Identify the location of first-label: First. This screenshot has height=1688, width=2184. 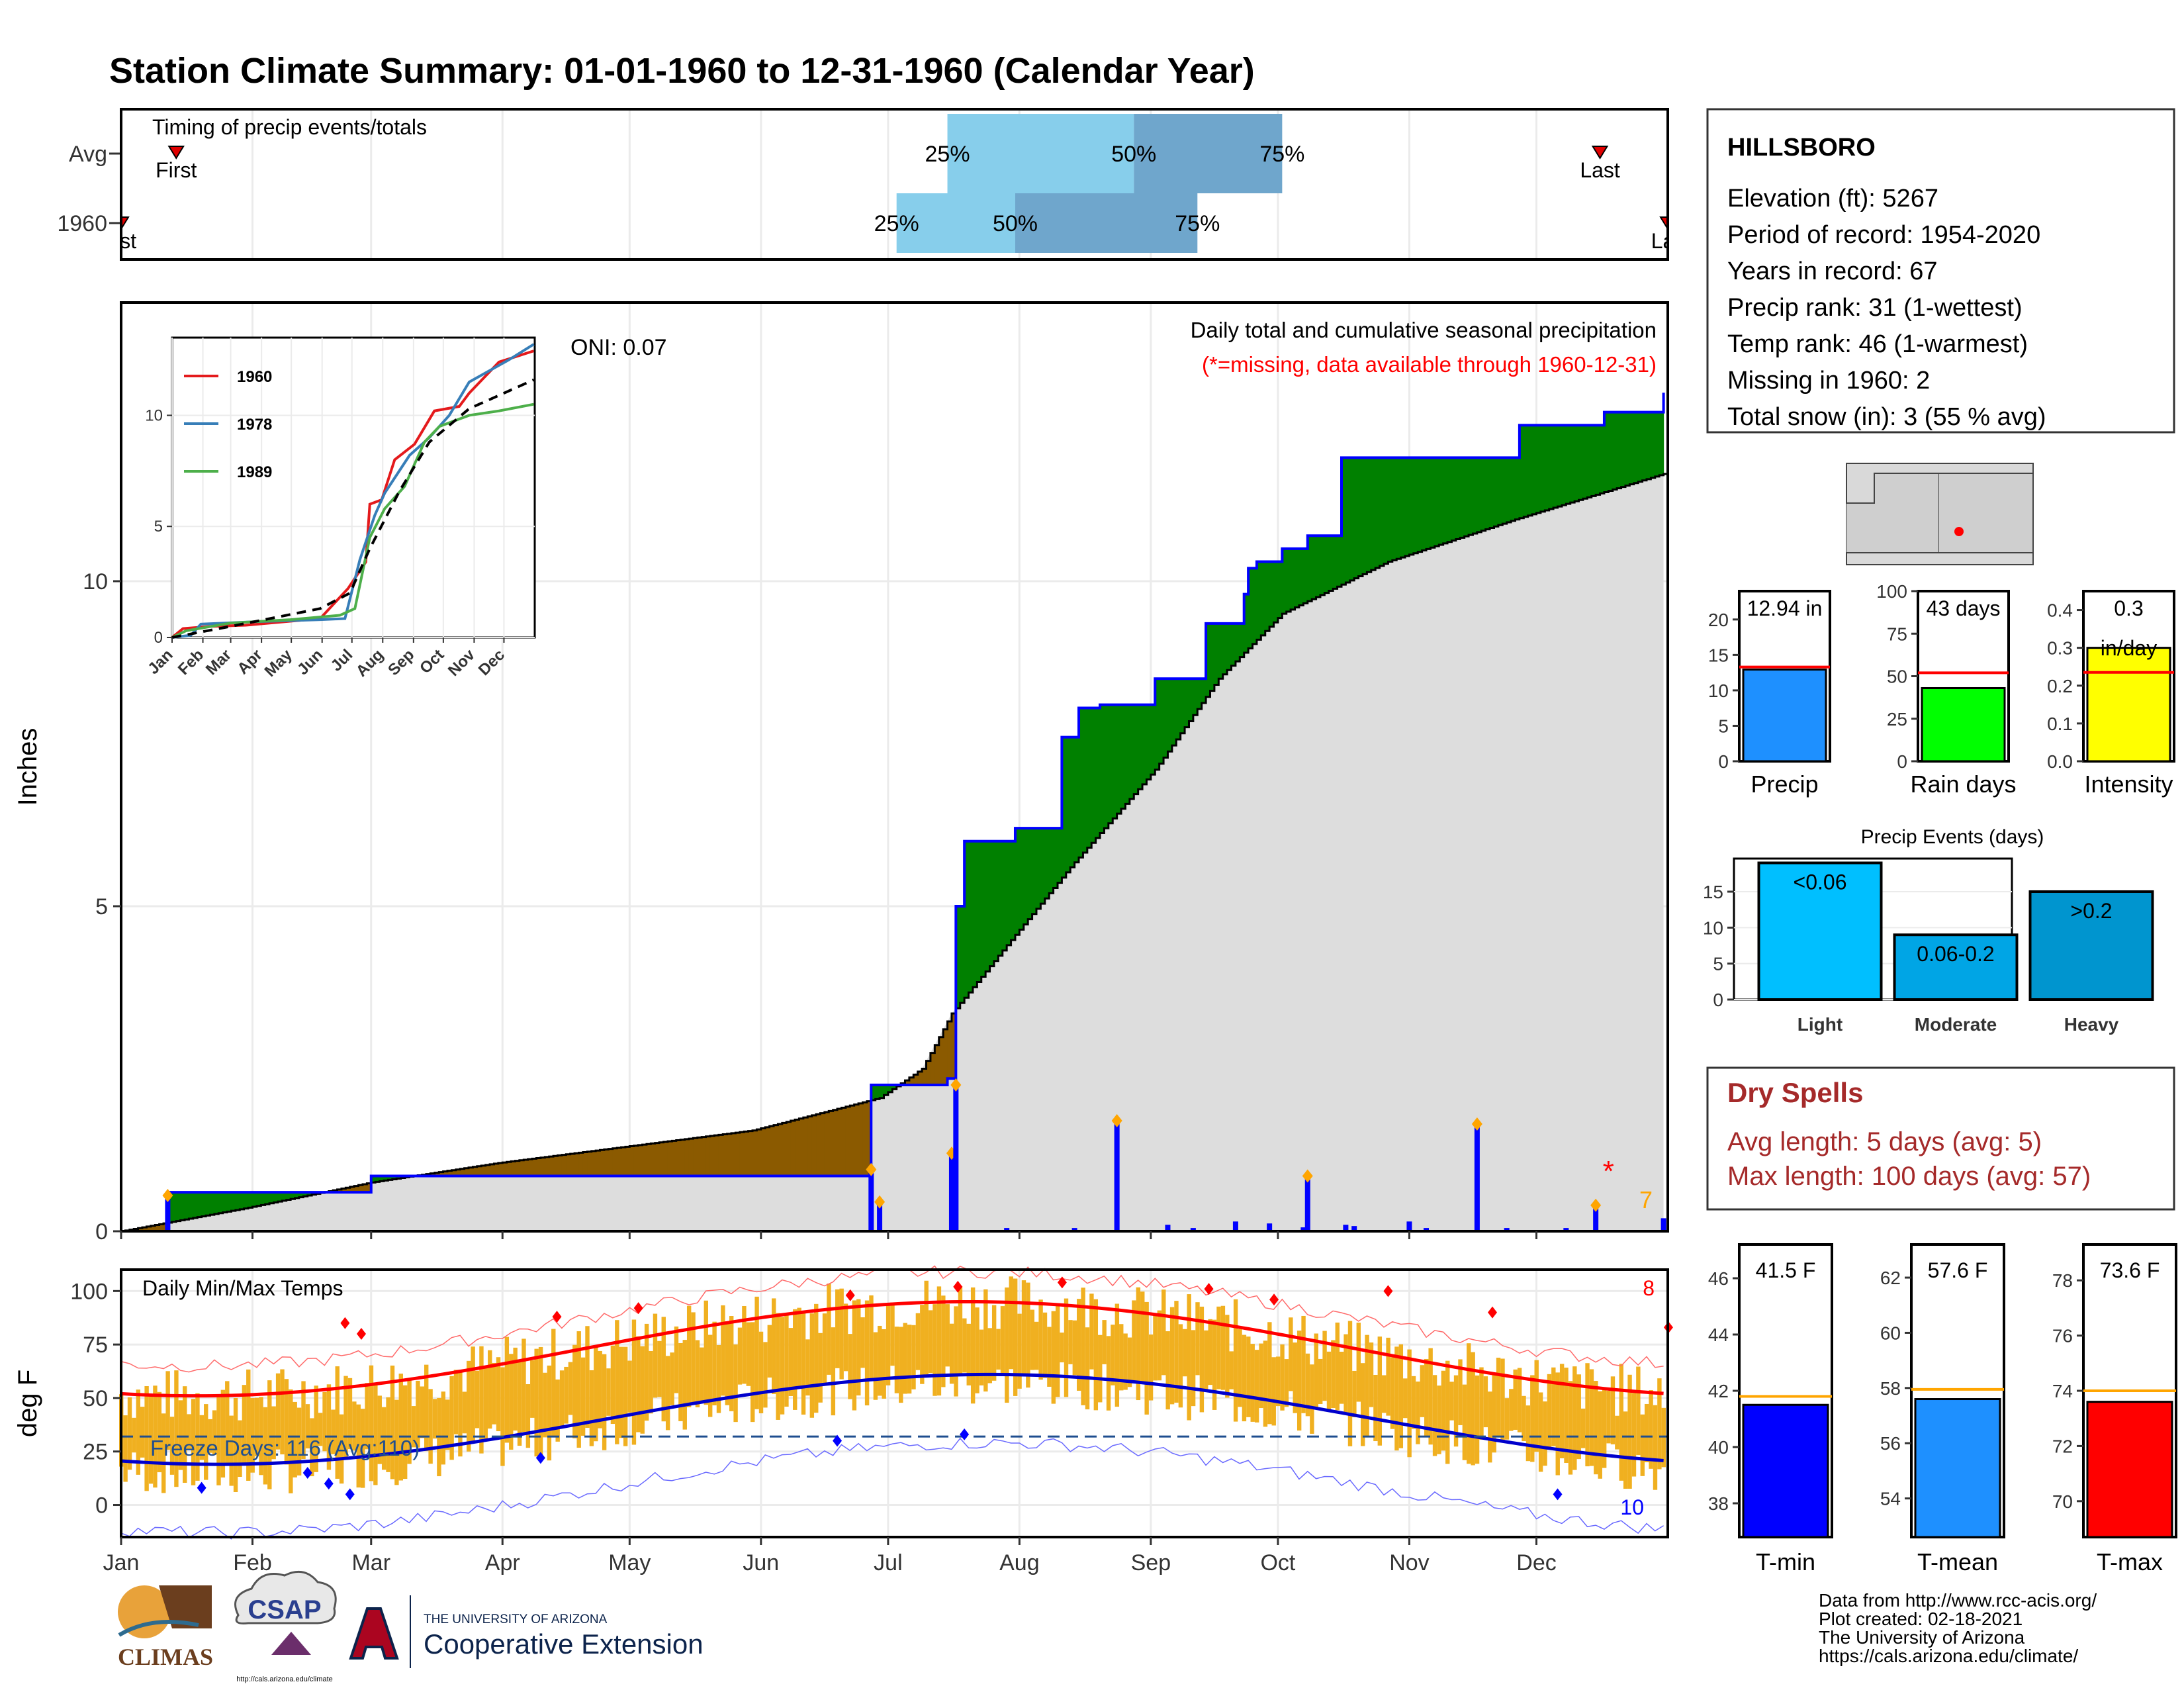
(176, 170).